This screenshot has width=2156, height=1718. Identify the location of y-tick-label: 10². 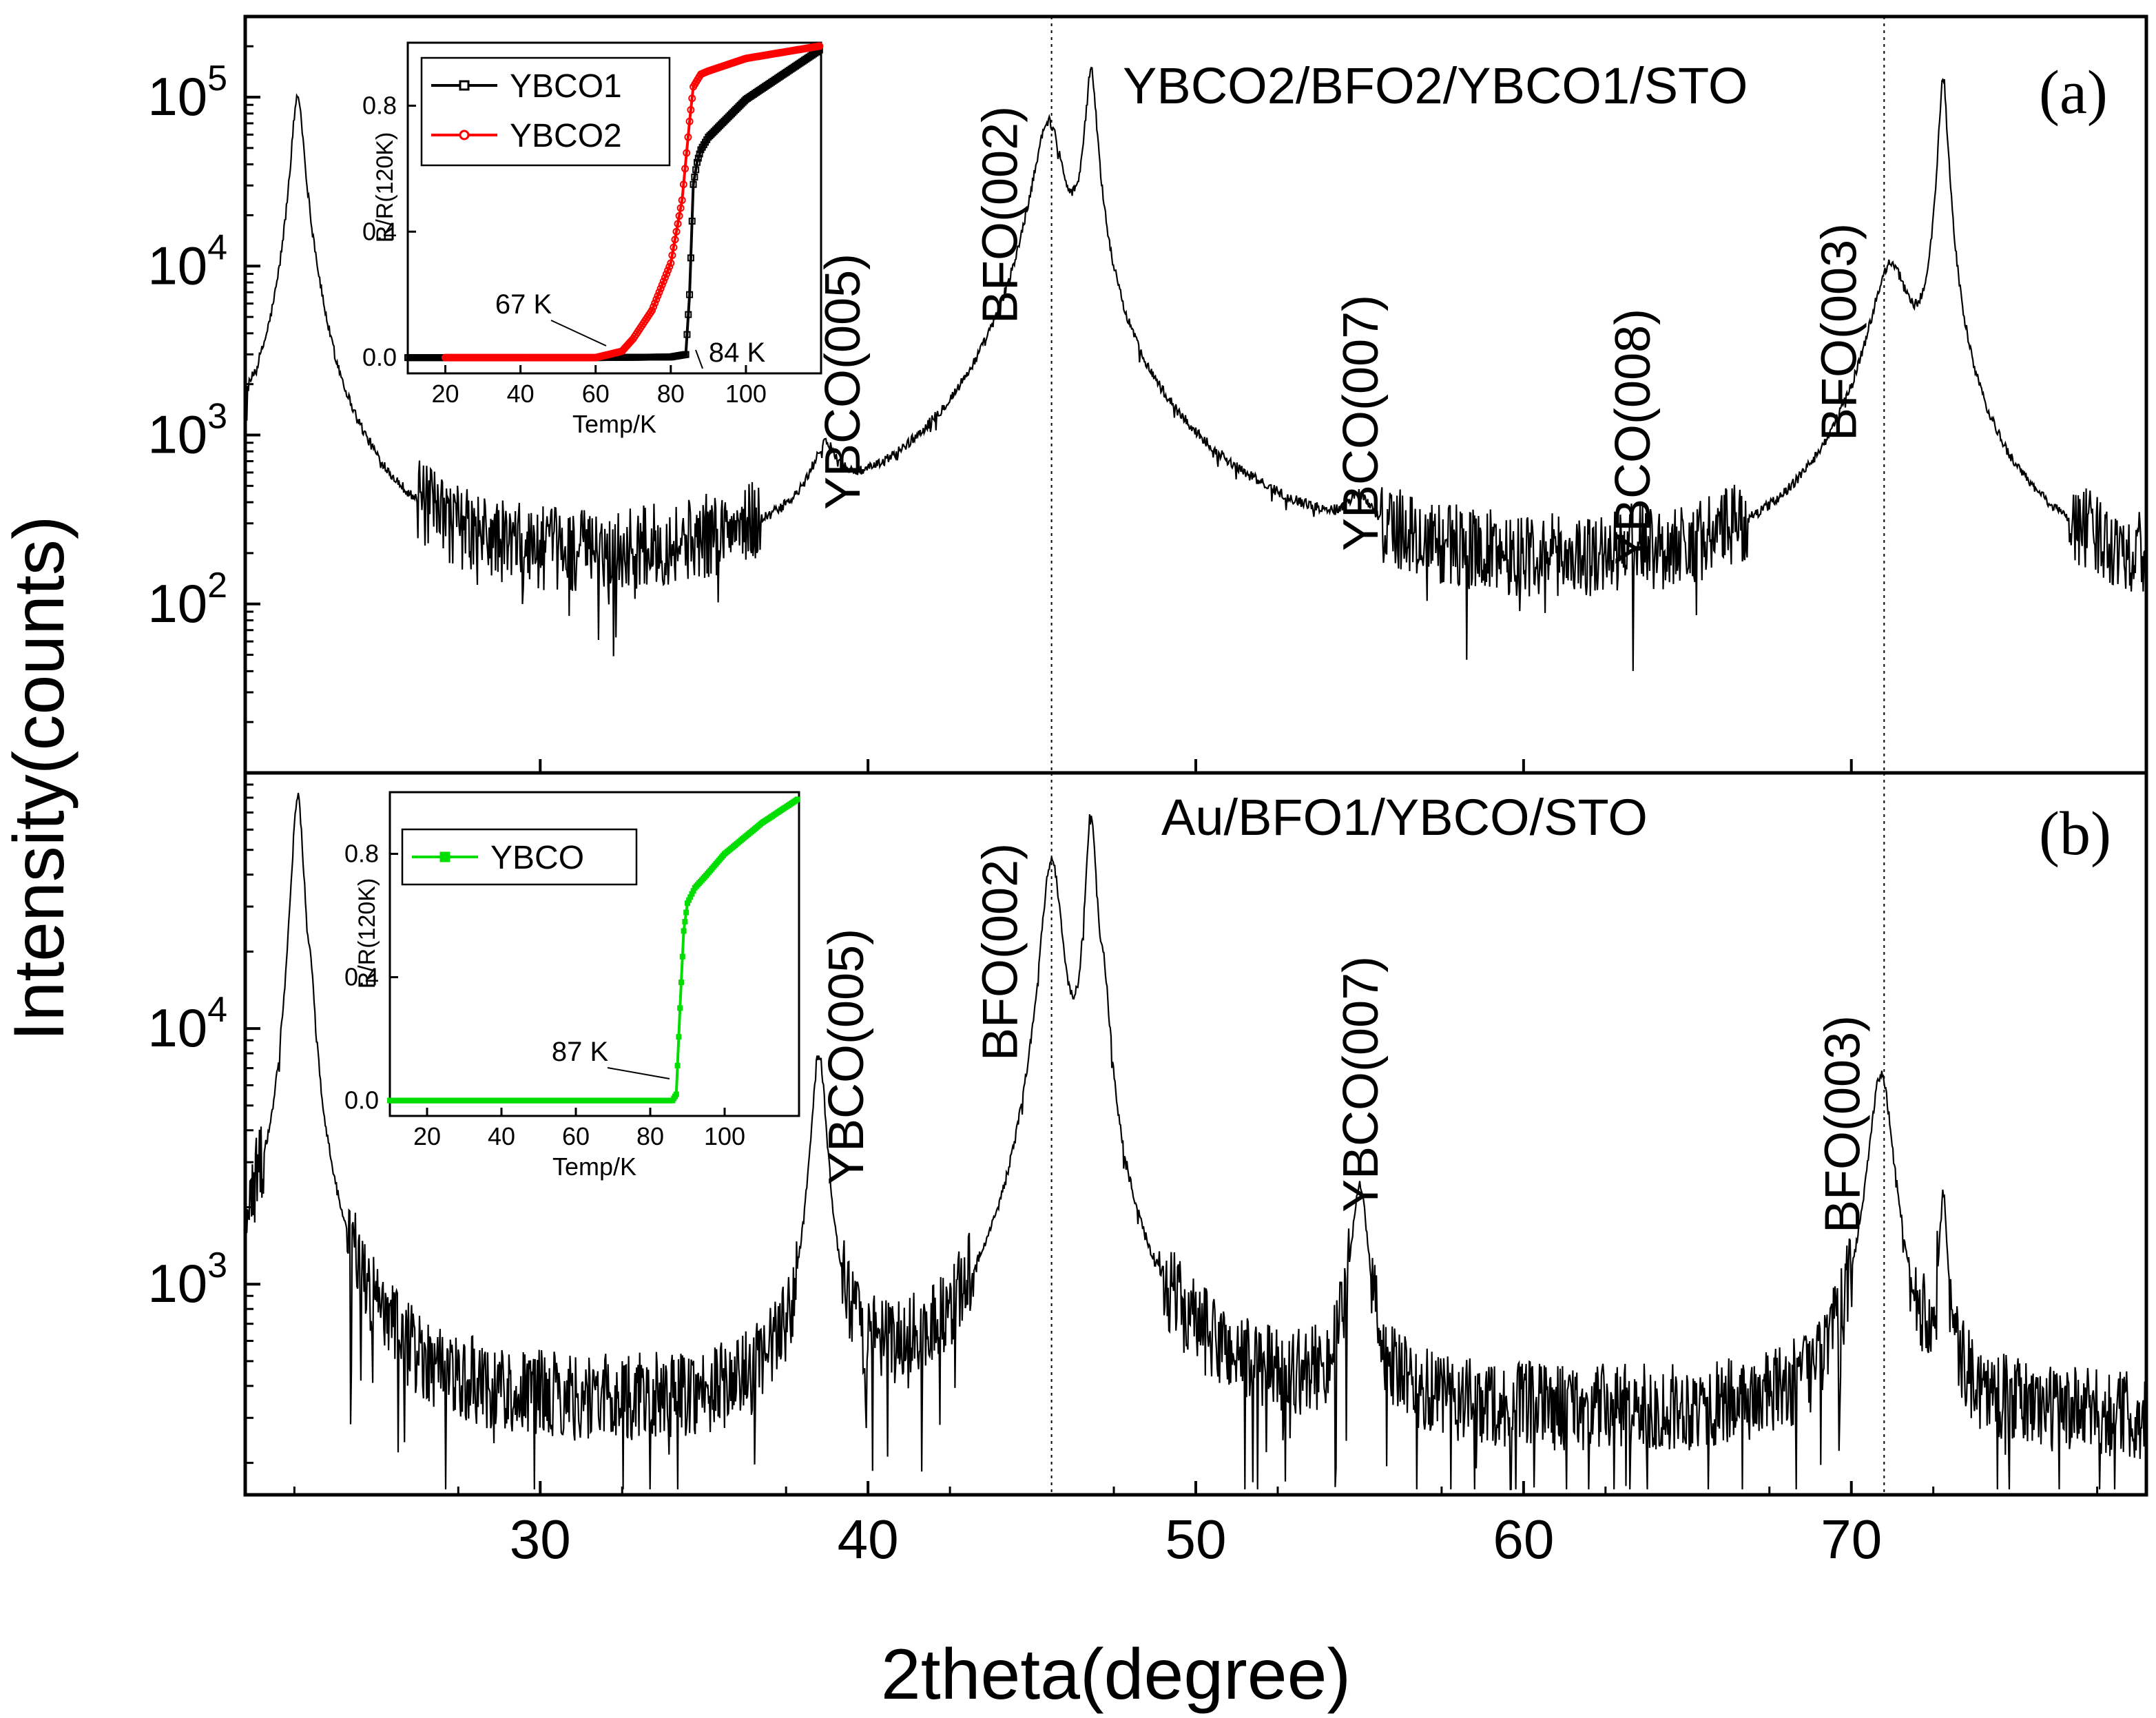
(187, 600).